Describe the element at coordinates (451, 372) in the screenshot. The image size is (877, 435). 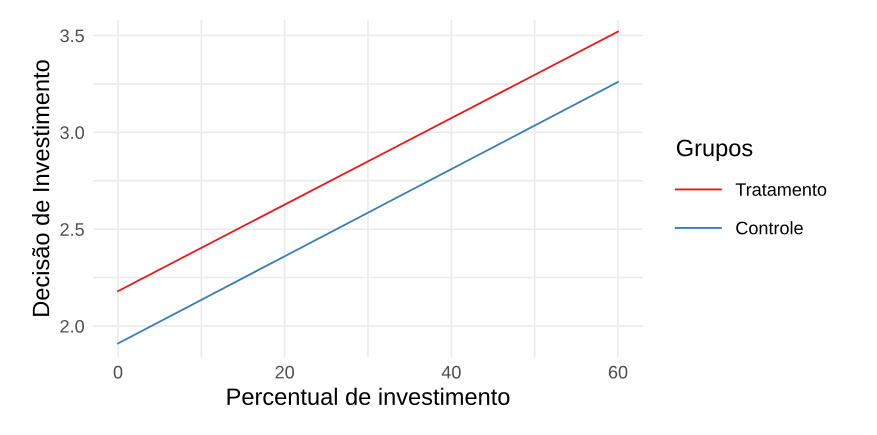
I see `x-tick-label: 40` at that location.